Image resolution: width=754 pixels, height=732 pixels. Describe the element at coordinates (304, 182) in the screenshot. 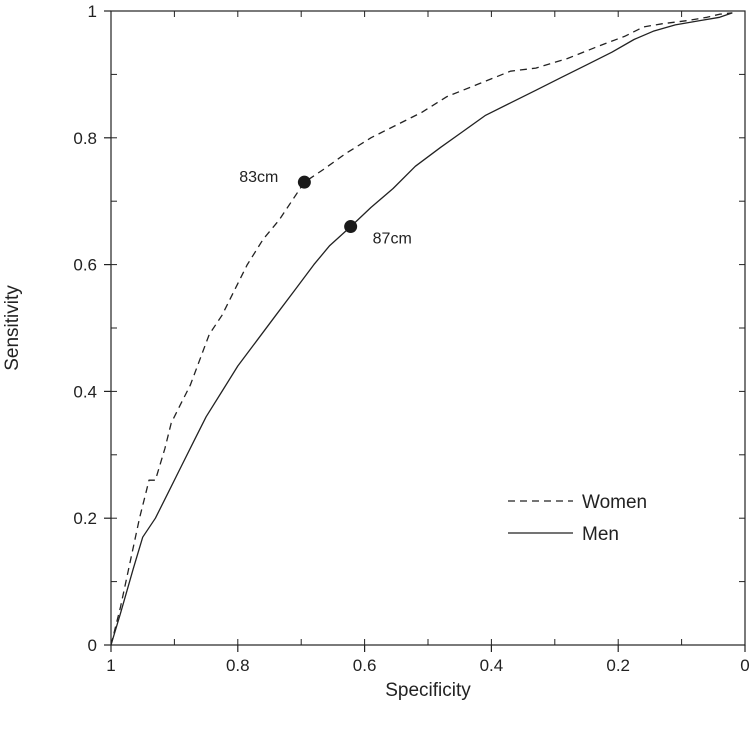

I see `cutoff-point-women` at that location.